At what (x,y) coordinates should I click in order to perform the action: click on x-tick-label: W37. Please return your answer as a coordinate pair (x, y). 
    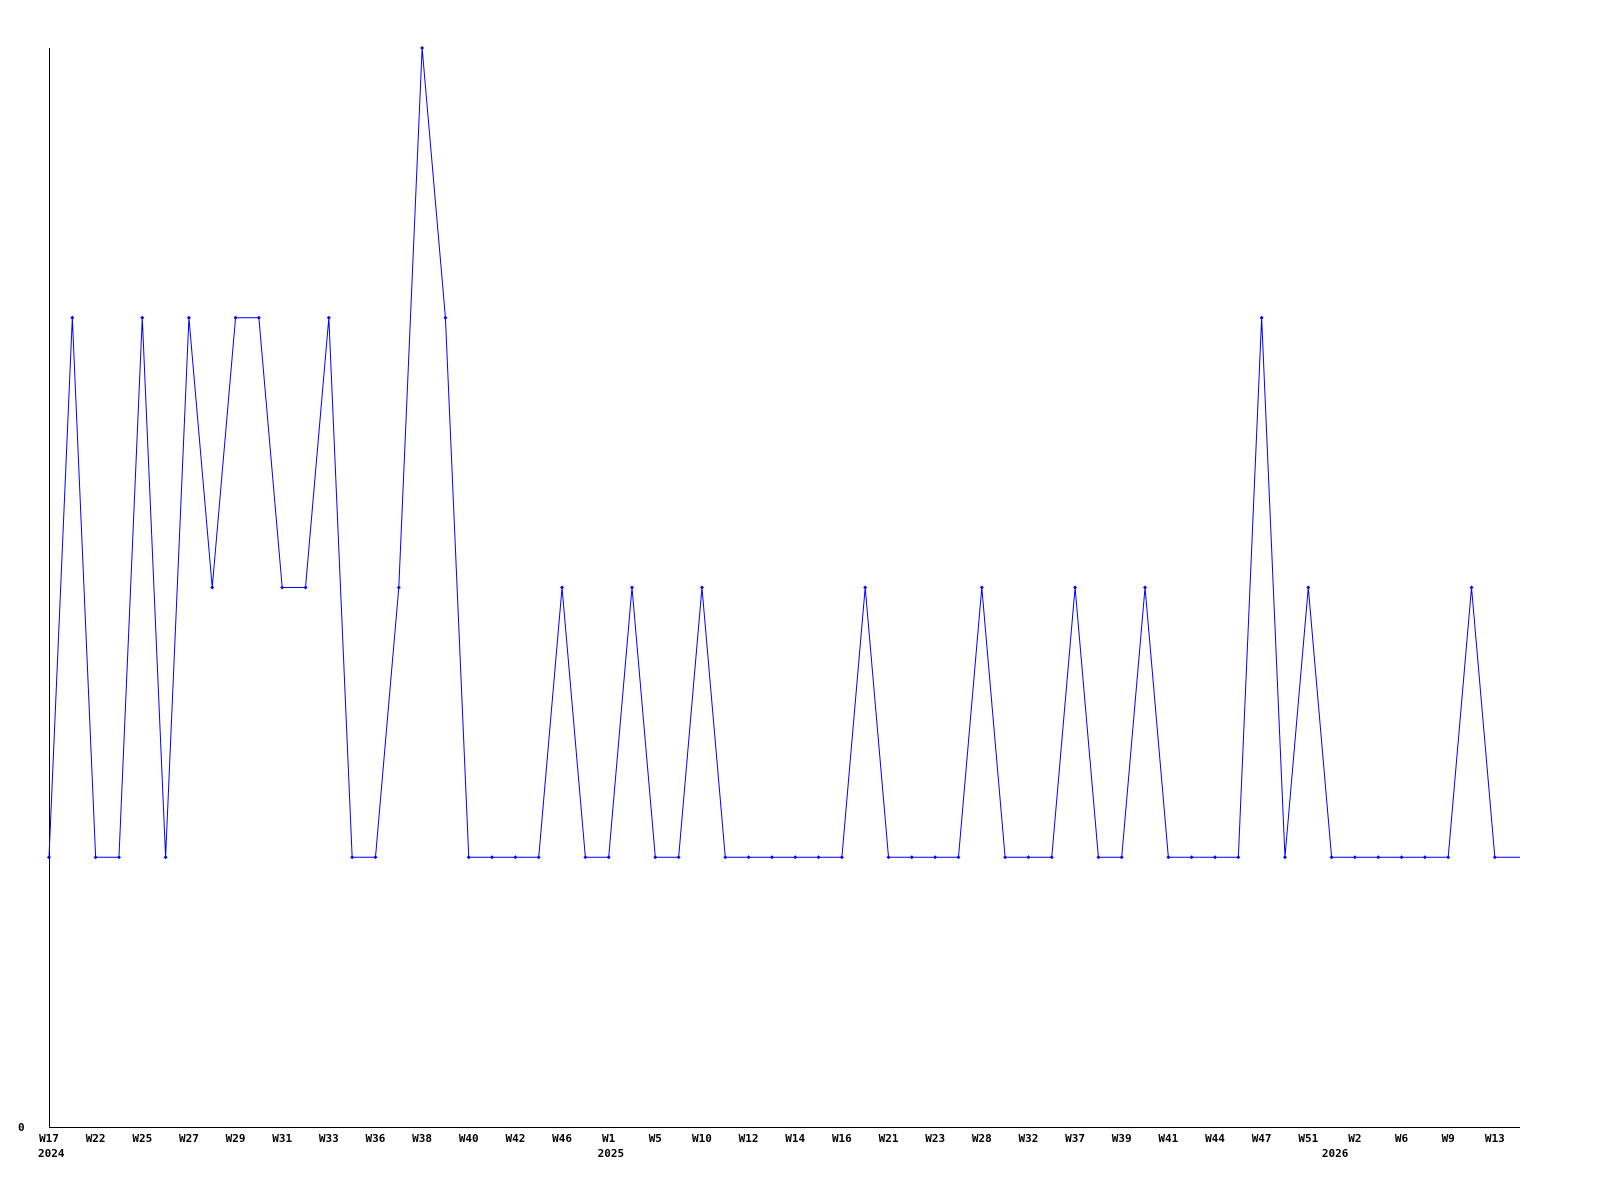
    Looking at the image, I should click on (1075, 1138).